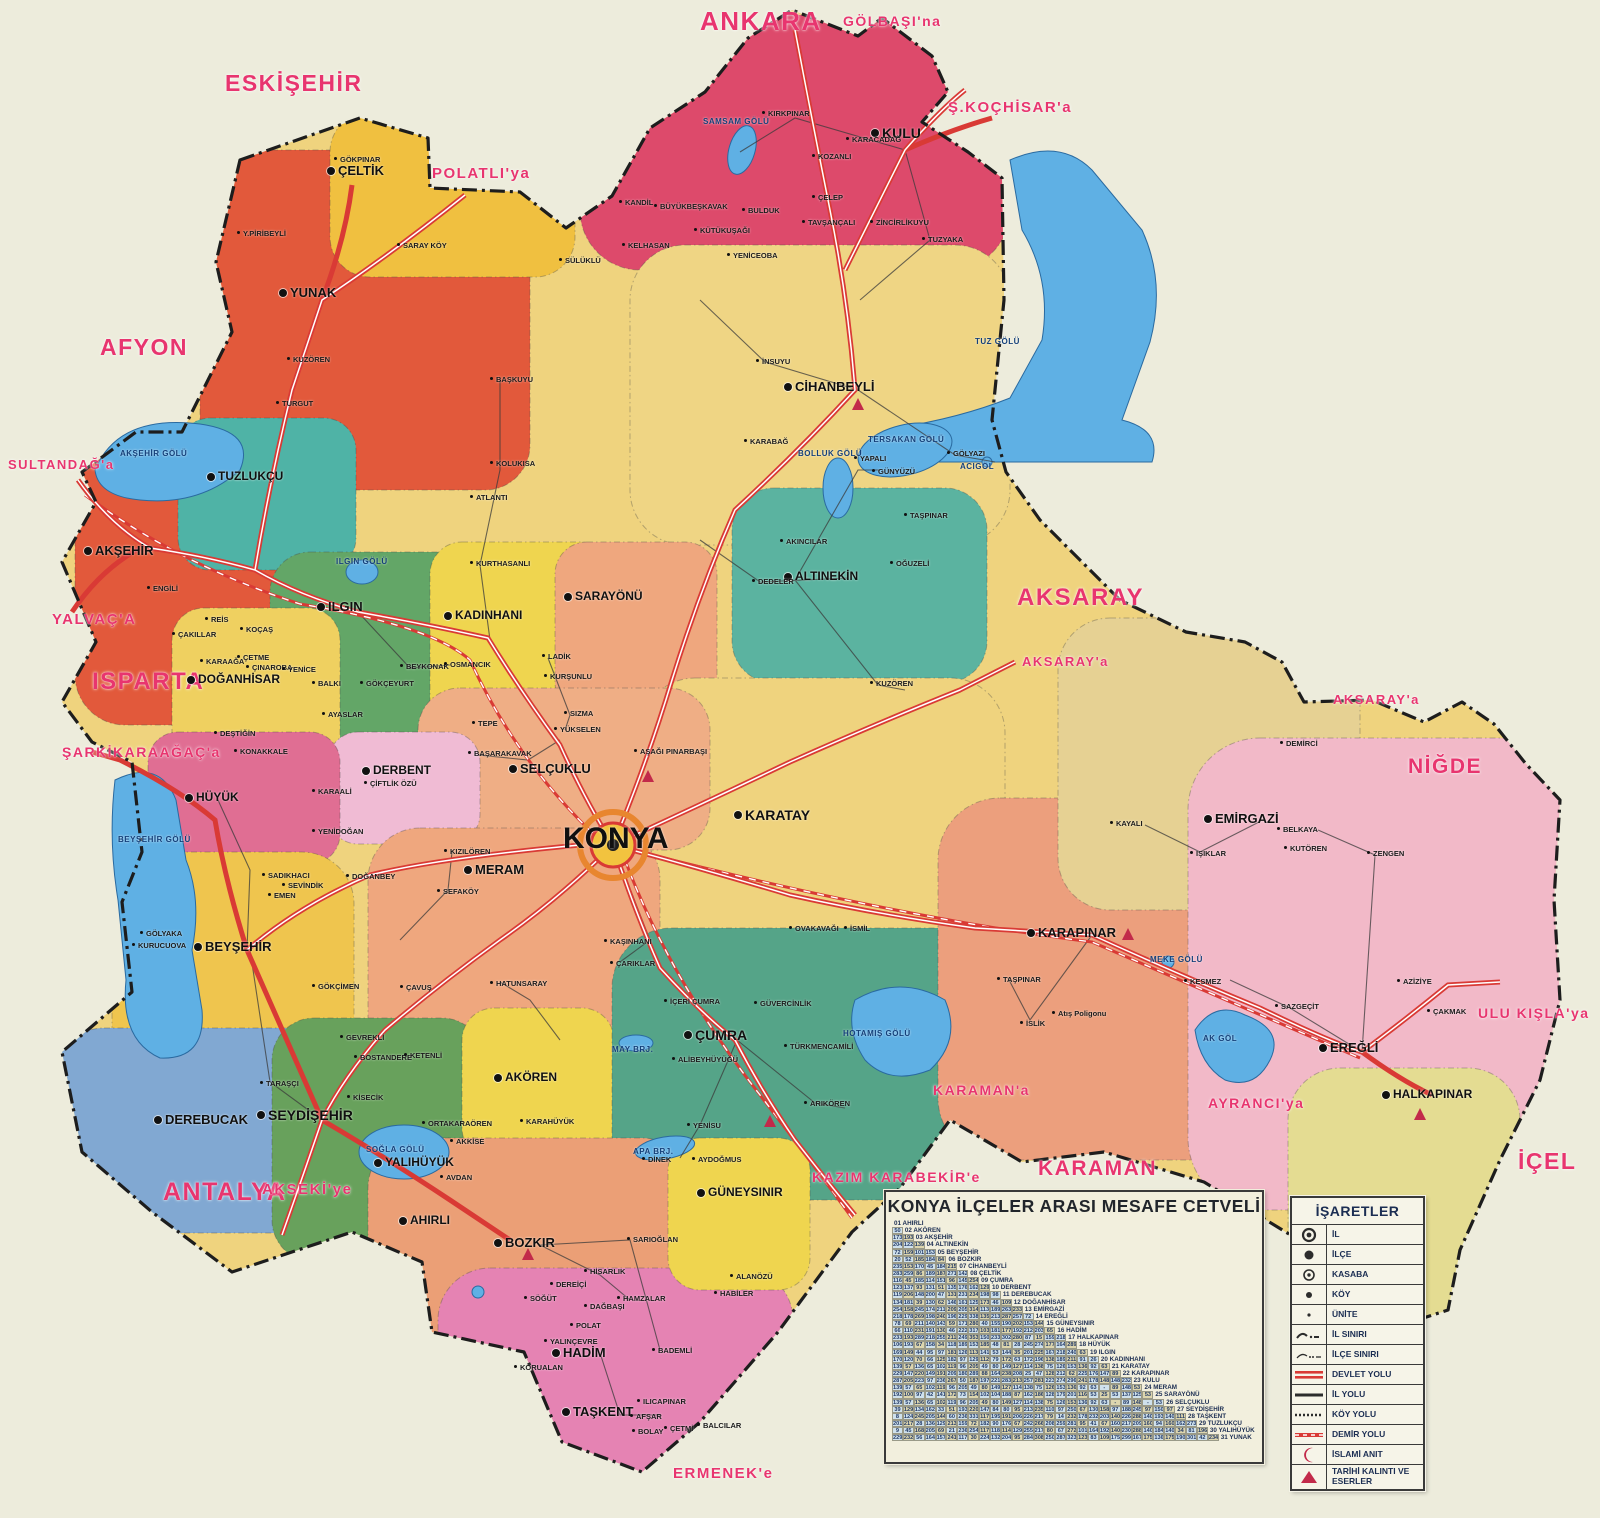 The width and height of the screenshot is (1600, 1518). I want to click on distance-cell: 117, so click(985, 1416).